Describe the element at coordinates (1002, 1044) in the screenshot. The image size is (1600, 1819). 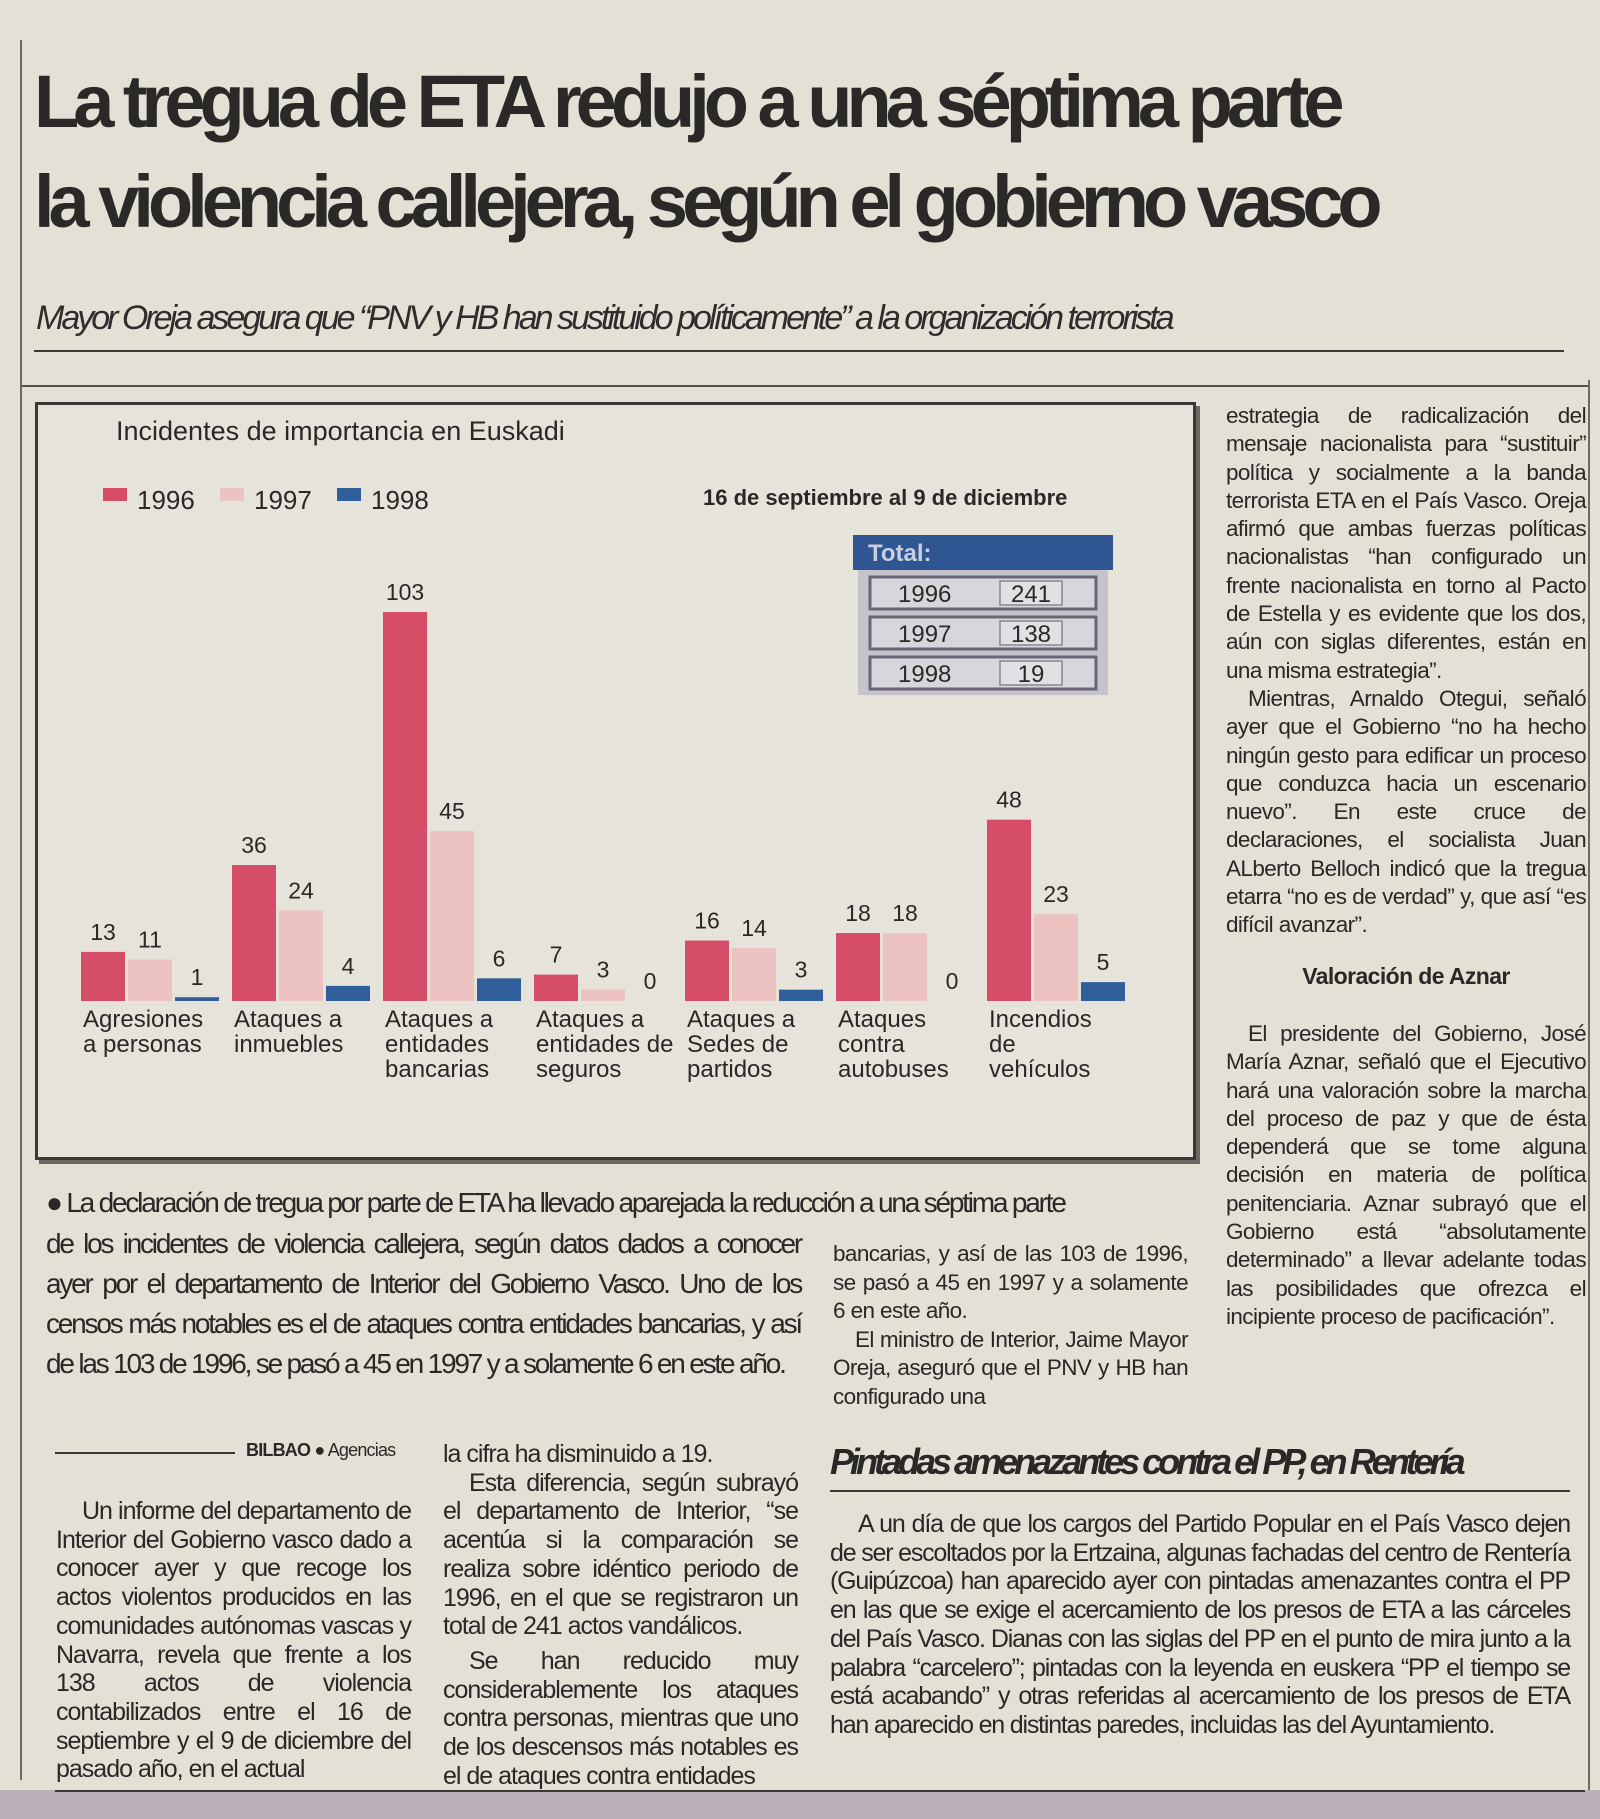
I see `category-label: de` at that location.